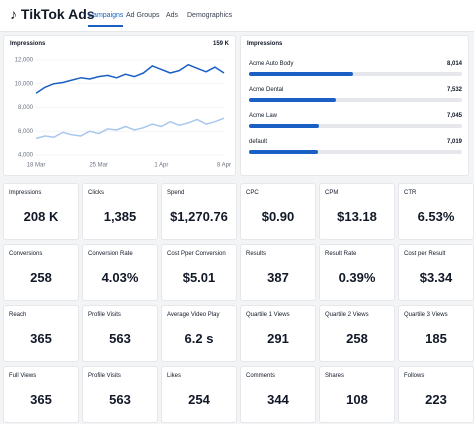 The height and width of the screenshot is (424, 474). Describe the element at coordinates (41, 272) in the screenshot. I see `kpi-card: Conversions 258` at that location.